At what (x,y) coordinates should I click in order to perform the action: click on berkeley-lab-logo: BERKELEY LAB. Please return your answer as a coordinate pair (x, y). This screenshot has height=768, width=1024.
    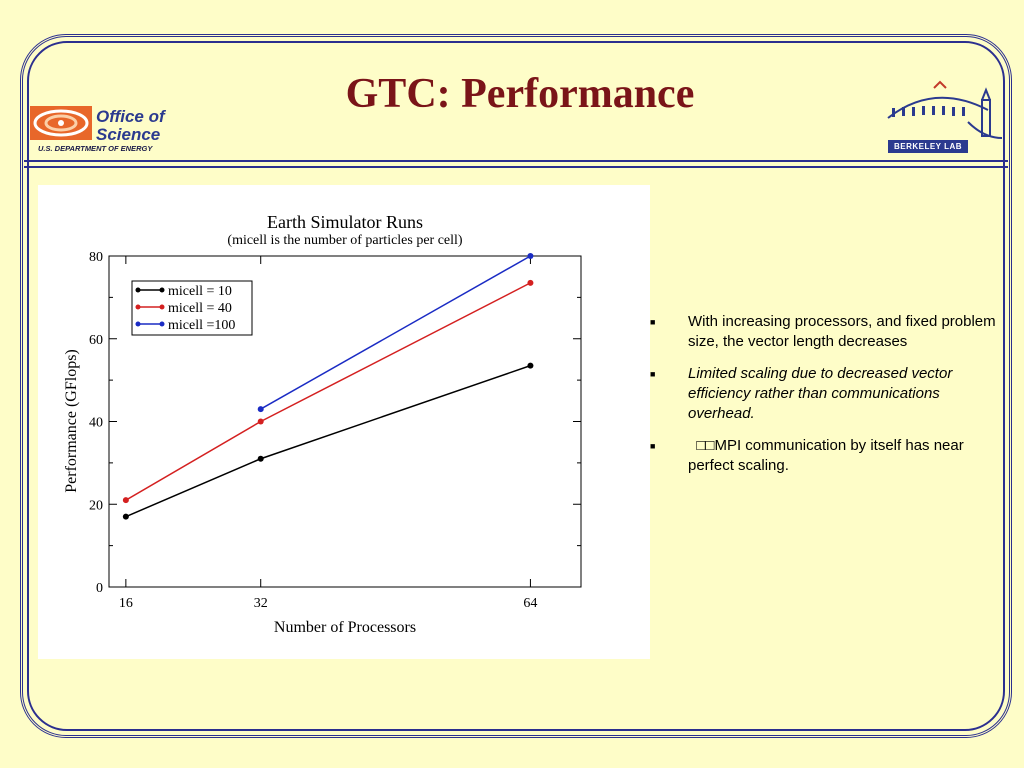
    Looking at the image, I should click on (946, 119).